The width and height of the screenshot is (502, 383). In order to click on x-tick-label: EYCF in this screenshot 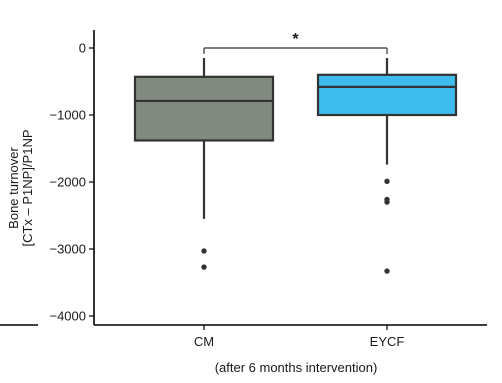, I will do `click(387, 341)`.